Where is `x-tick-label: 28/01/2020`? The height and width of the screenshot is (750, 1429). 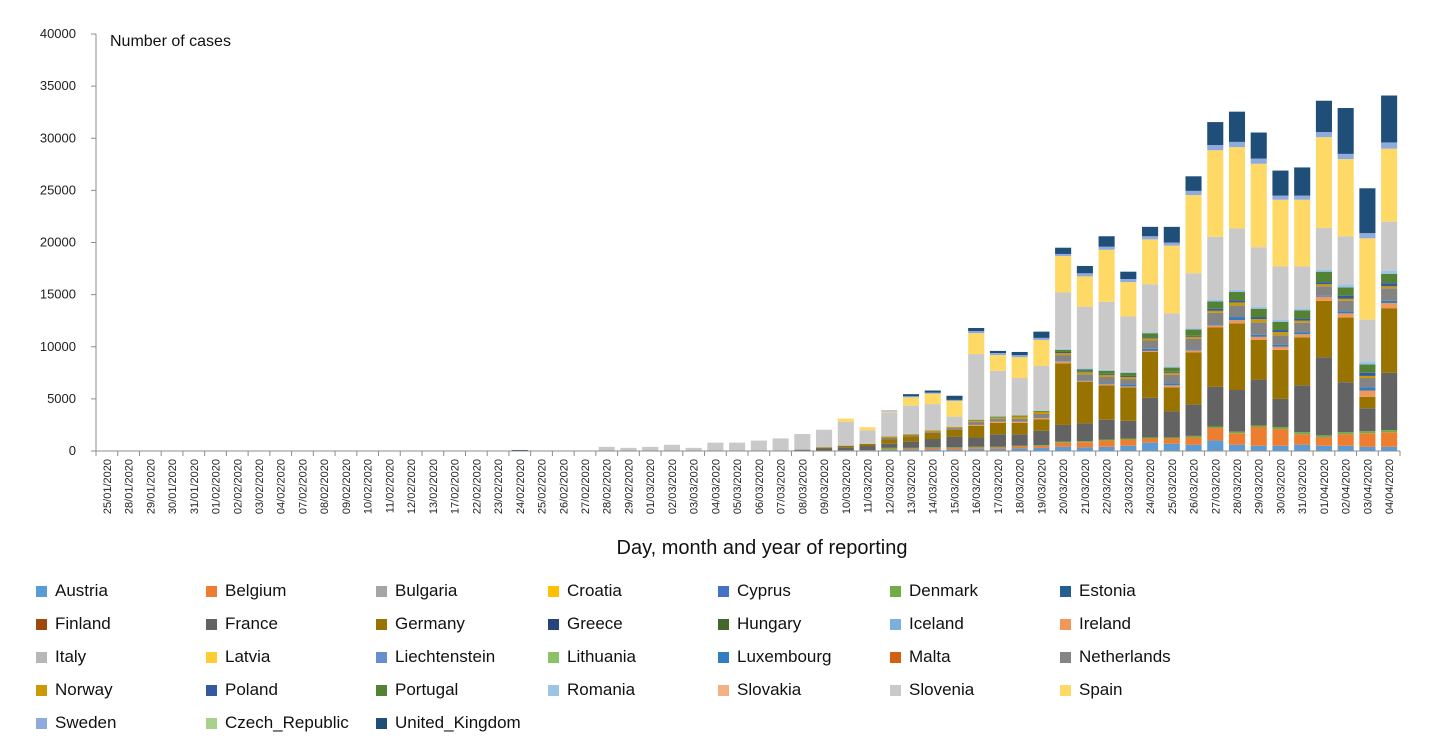
x-tick-label: 28/01/2020 is located at coordinates (130, 486).